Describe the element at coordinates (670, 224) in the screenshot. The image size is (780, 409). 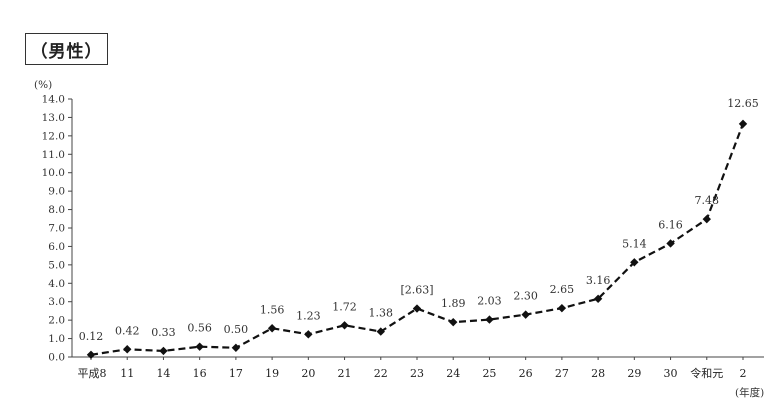
I see `data-label: 6.16` at that location.